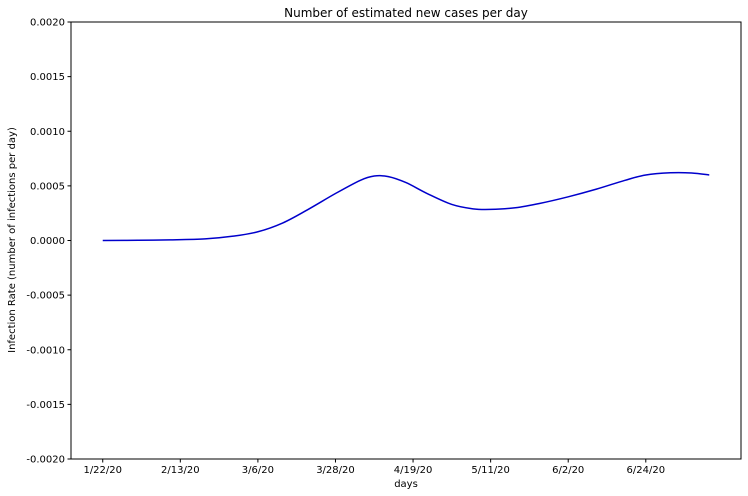 The image size is (748, 496). What do you see at coordinates (646, 470) in the screenshot?
I see `x-tick-label: 6/24/20` at bounding box center [646, 470].